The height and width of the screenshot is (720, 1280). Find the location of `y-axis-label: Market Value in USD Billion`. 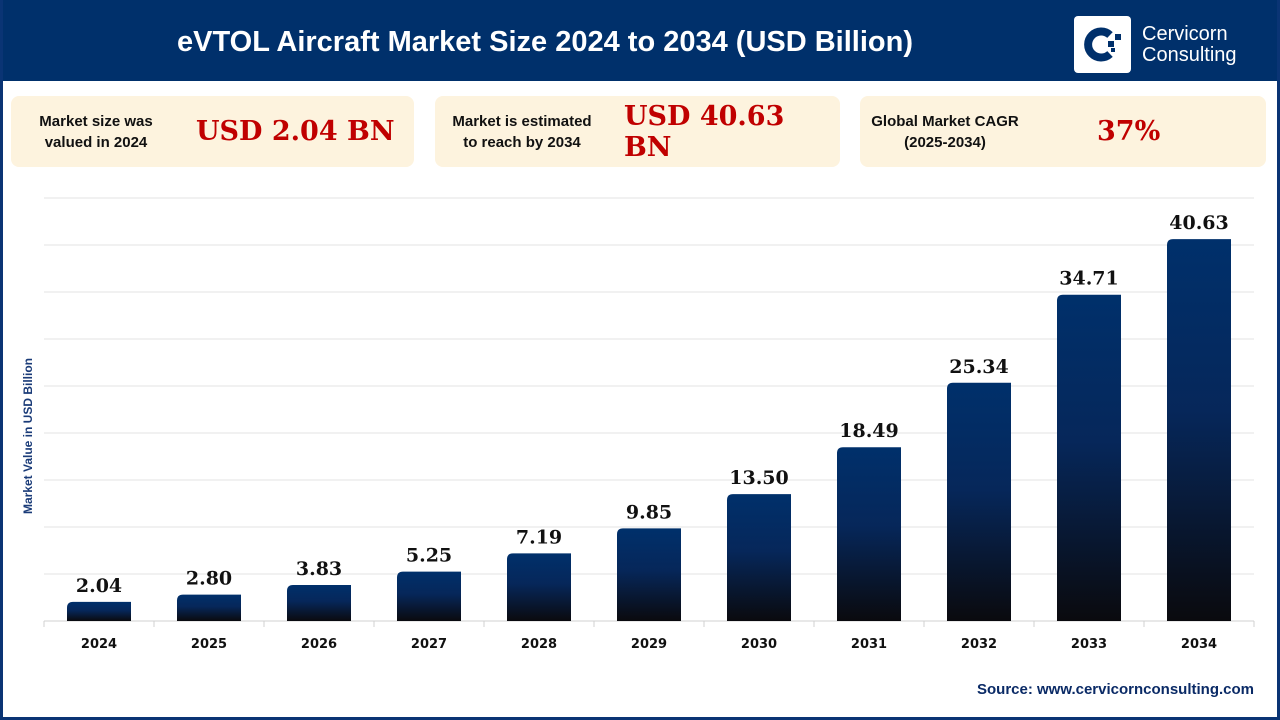

y-axis-label: Market Value in USD Billion is located at coordinates (28, 436).